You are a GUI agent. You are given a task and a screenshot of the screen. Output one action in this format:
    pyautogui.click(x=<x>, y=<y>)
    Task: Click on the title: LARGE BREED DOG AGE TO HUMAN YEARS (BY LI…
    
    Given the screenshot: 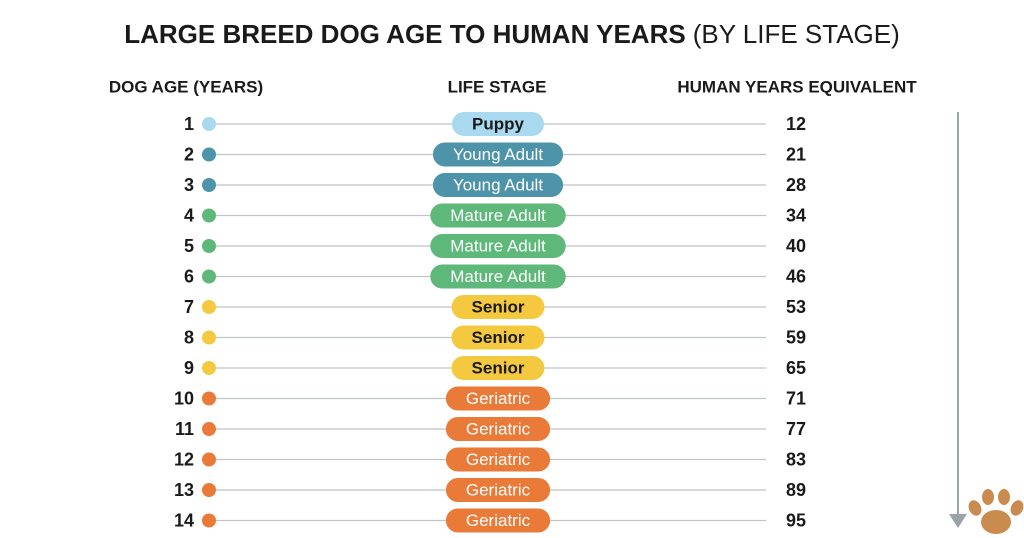 What is the action you would take?
    pyautogui.click(x=512, y=34)
    